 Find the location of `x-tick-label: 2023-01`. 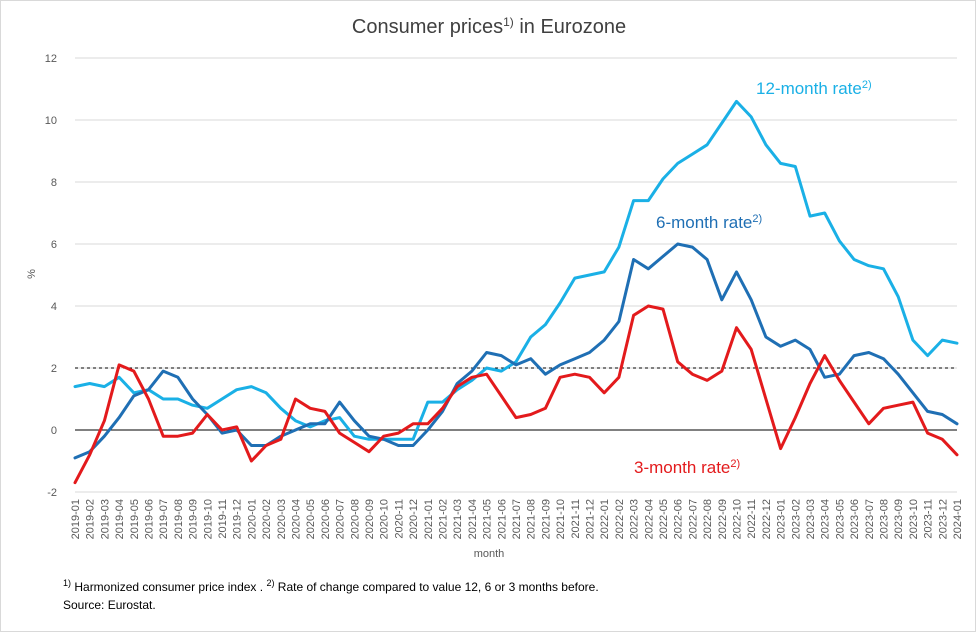

x-tick-label: 2023-01 is located at coordinates (782, 519).